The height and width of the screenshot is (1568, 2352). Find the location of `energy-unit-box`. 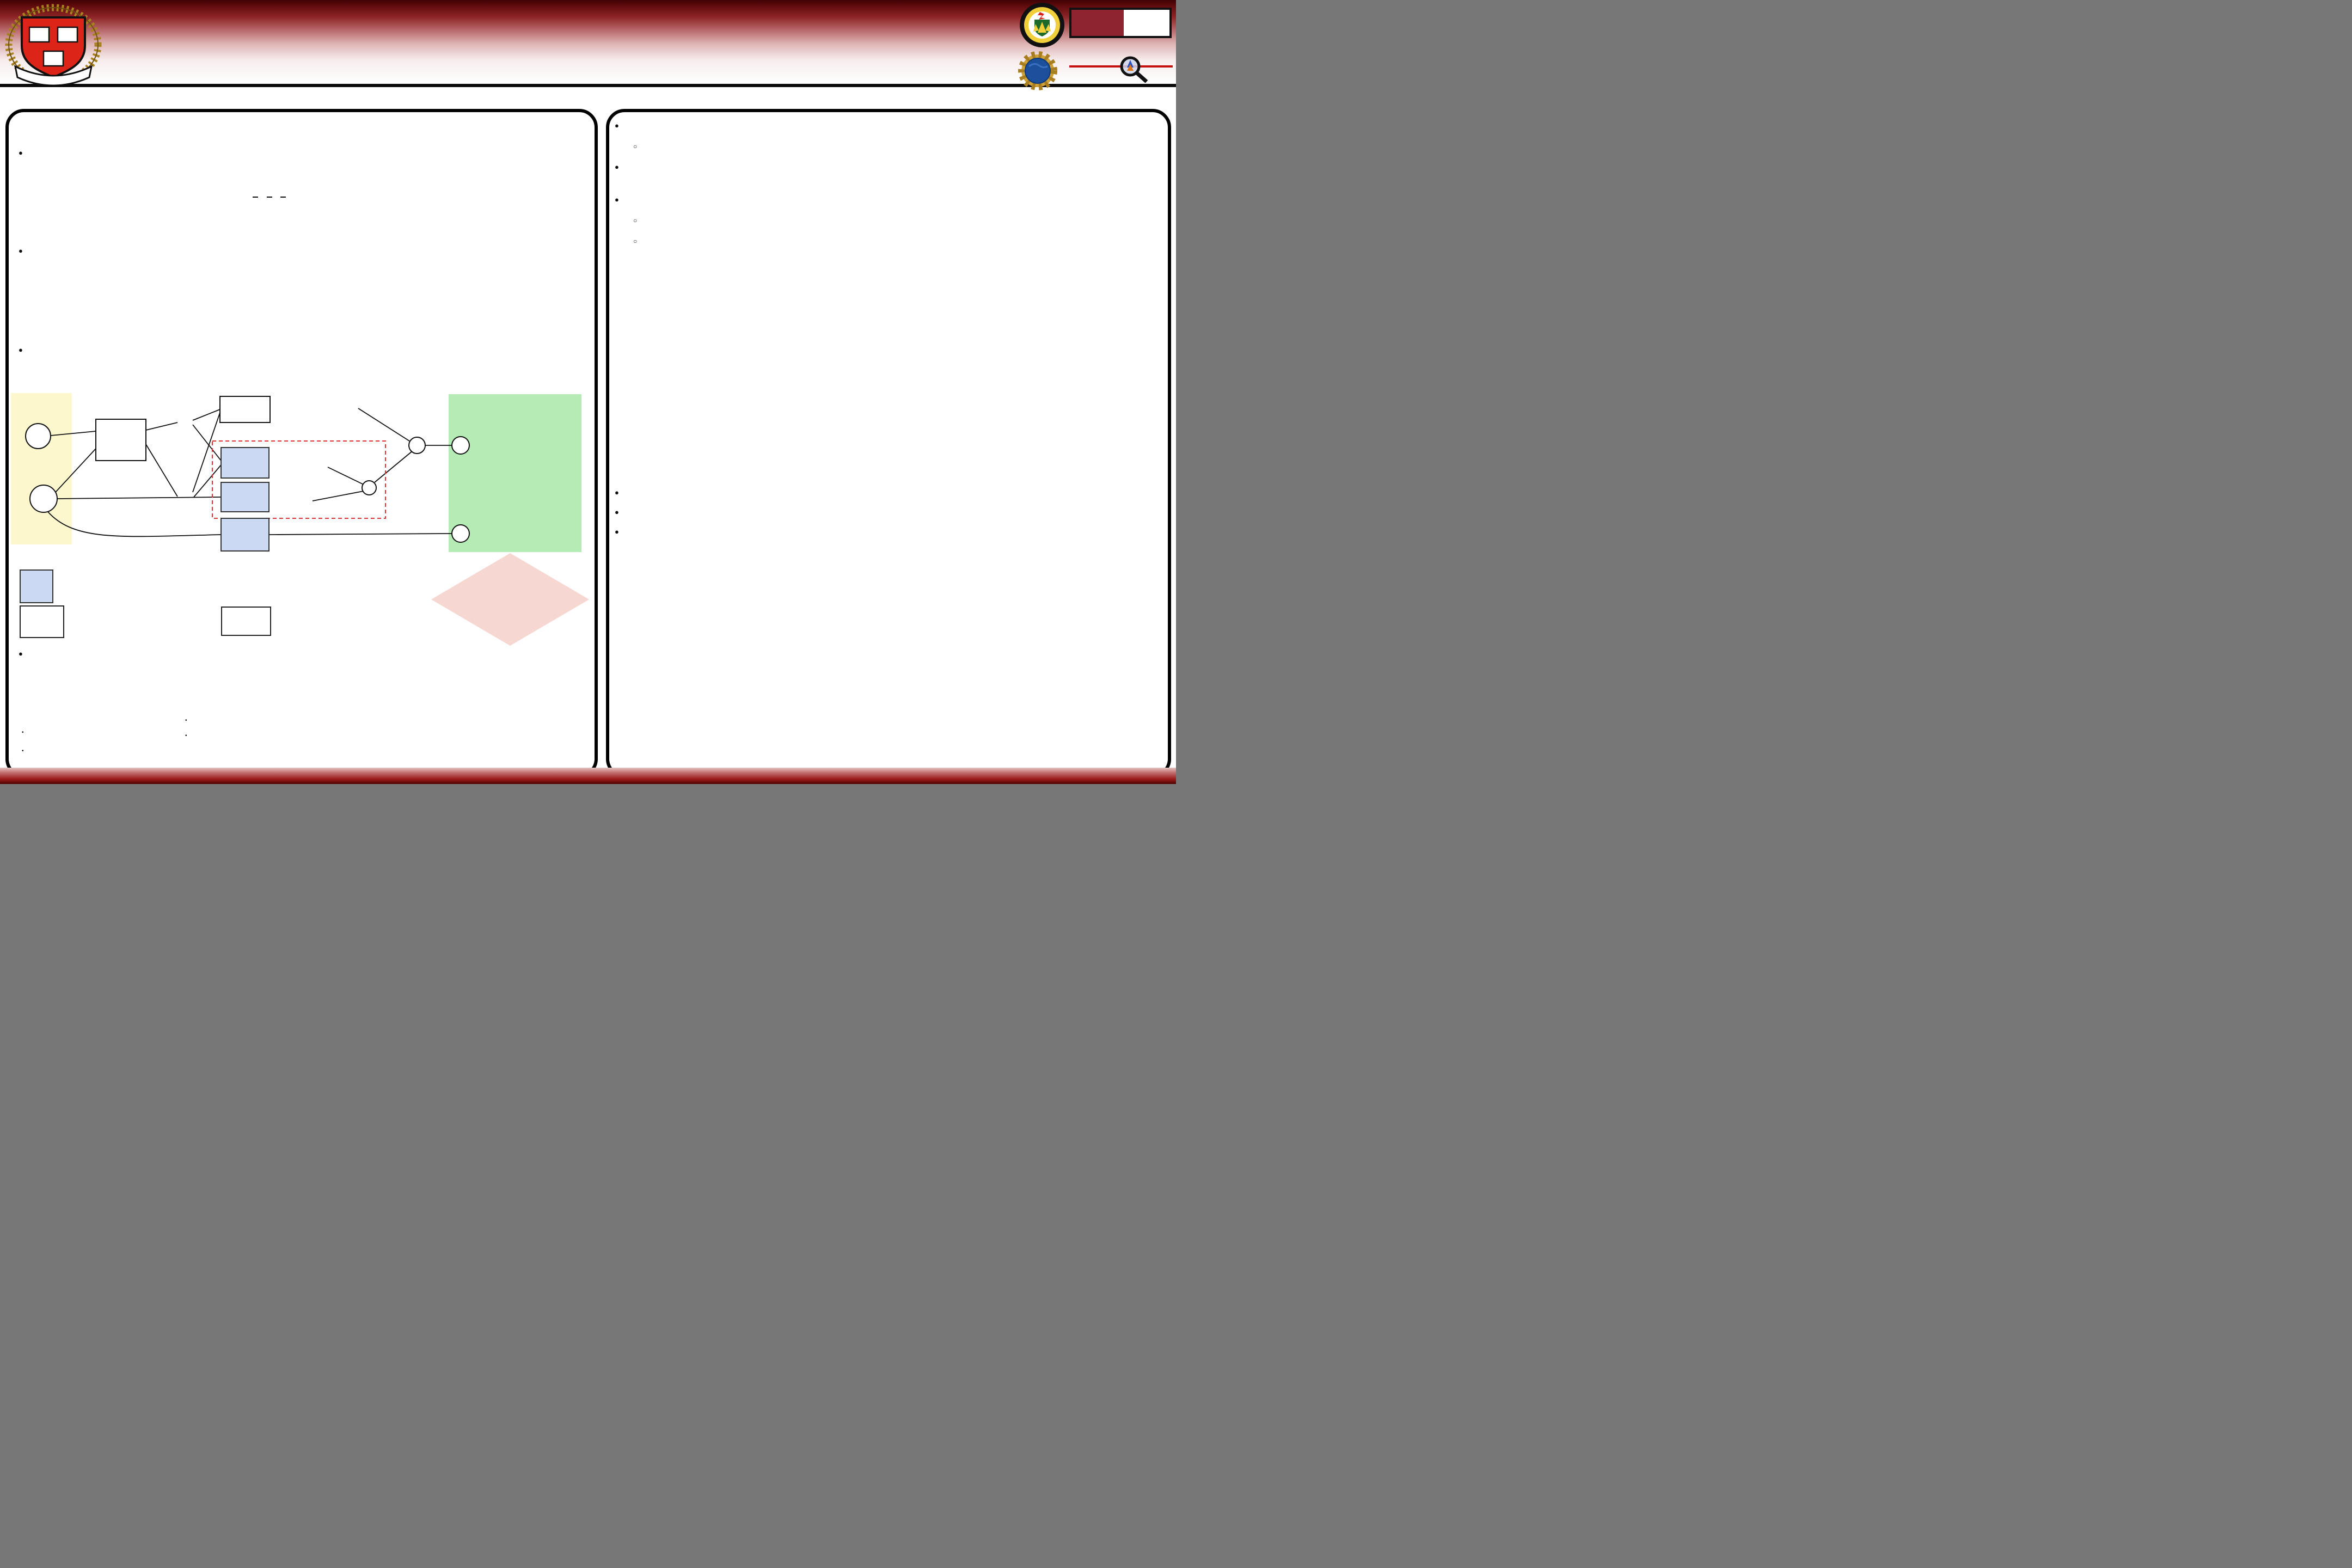

energy-unit-box is located at coordinates (245, 535).